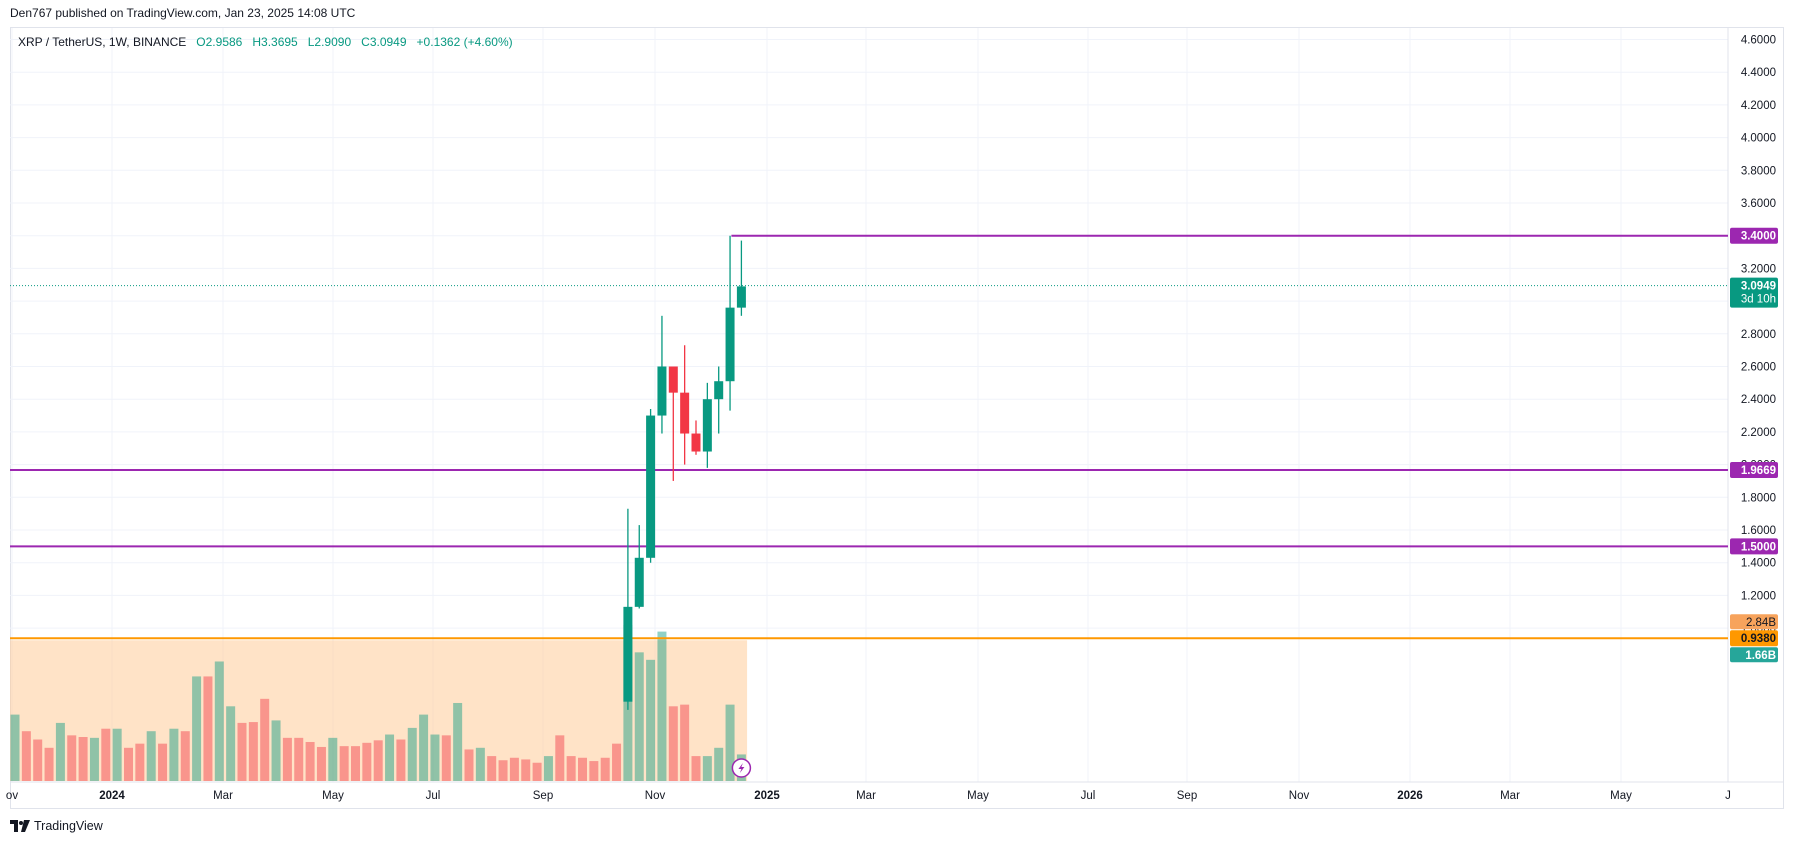 Image resolution: width=1794 pixels, height=844 pixels. Describe the element at coordinates (1758, 596) in the screenshot. I see `price-tick-label: 1.2000` at that location.